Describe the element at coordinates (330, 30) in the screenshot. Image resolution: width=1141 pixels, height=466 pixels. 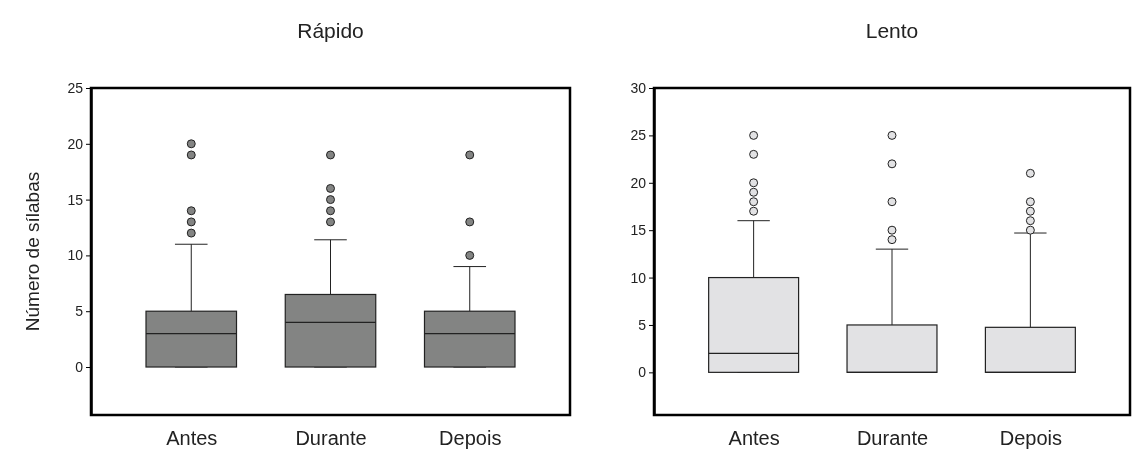
I see `chart-title: Rápido` at that location.